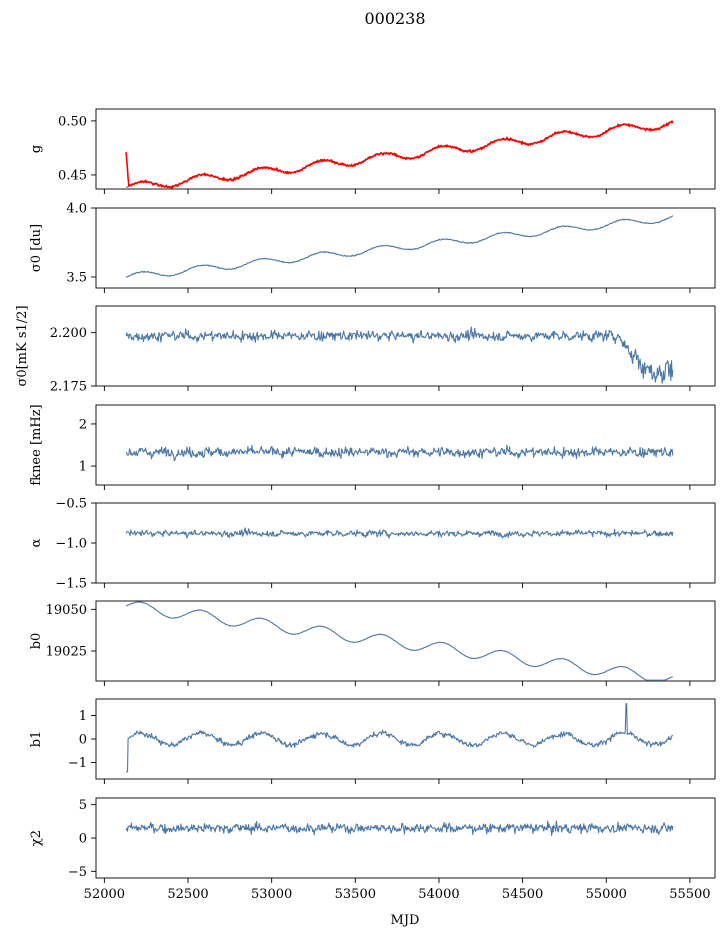  I want to click on y-axis-label: α, so click(36, 542).